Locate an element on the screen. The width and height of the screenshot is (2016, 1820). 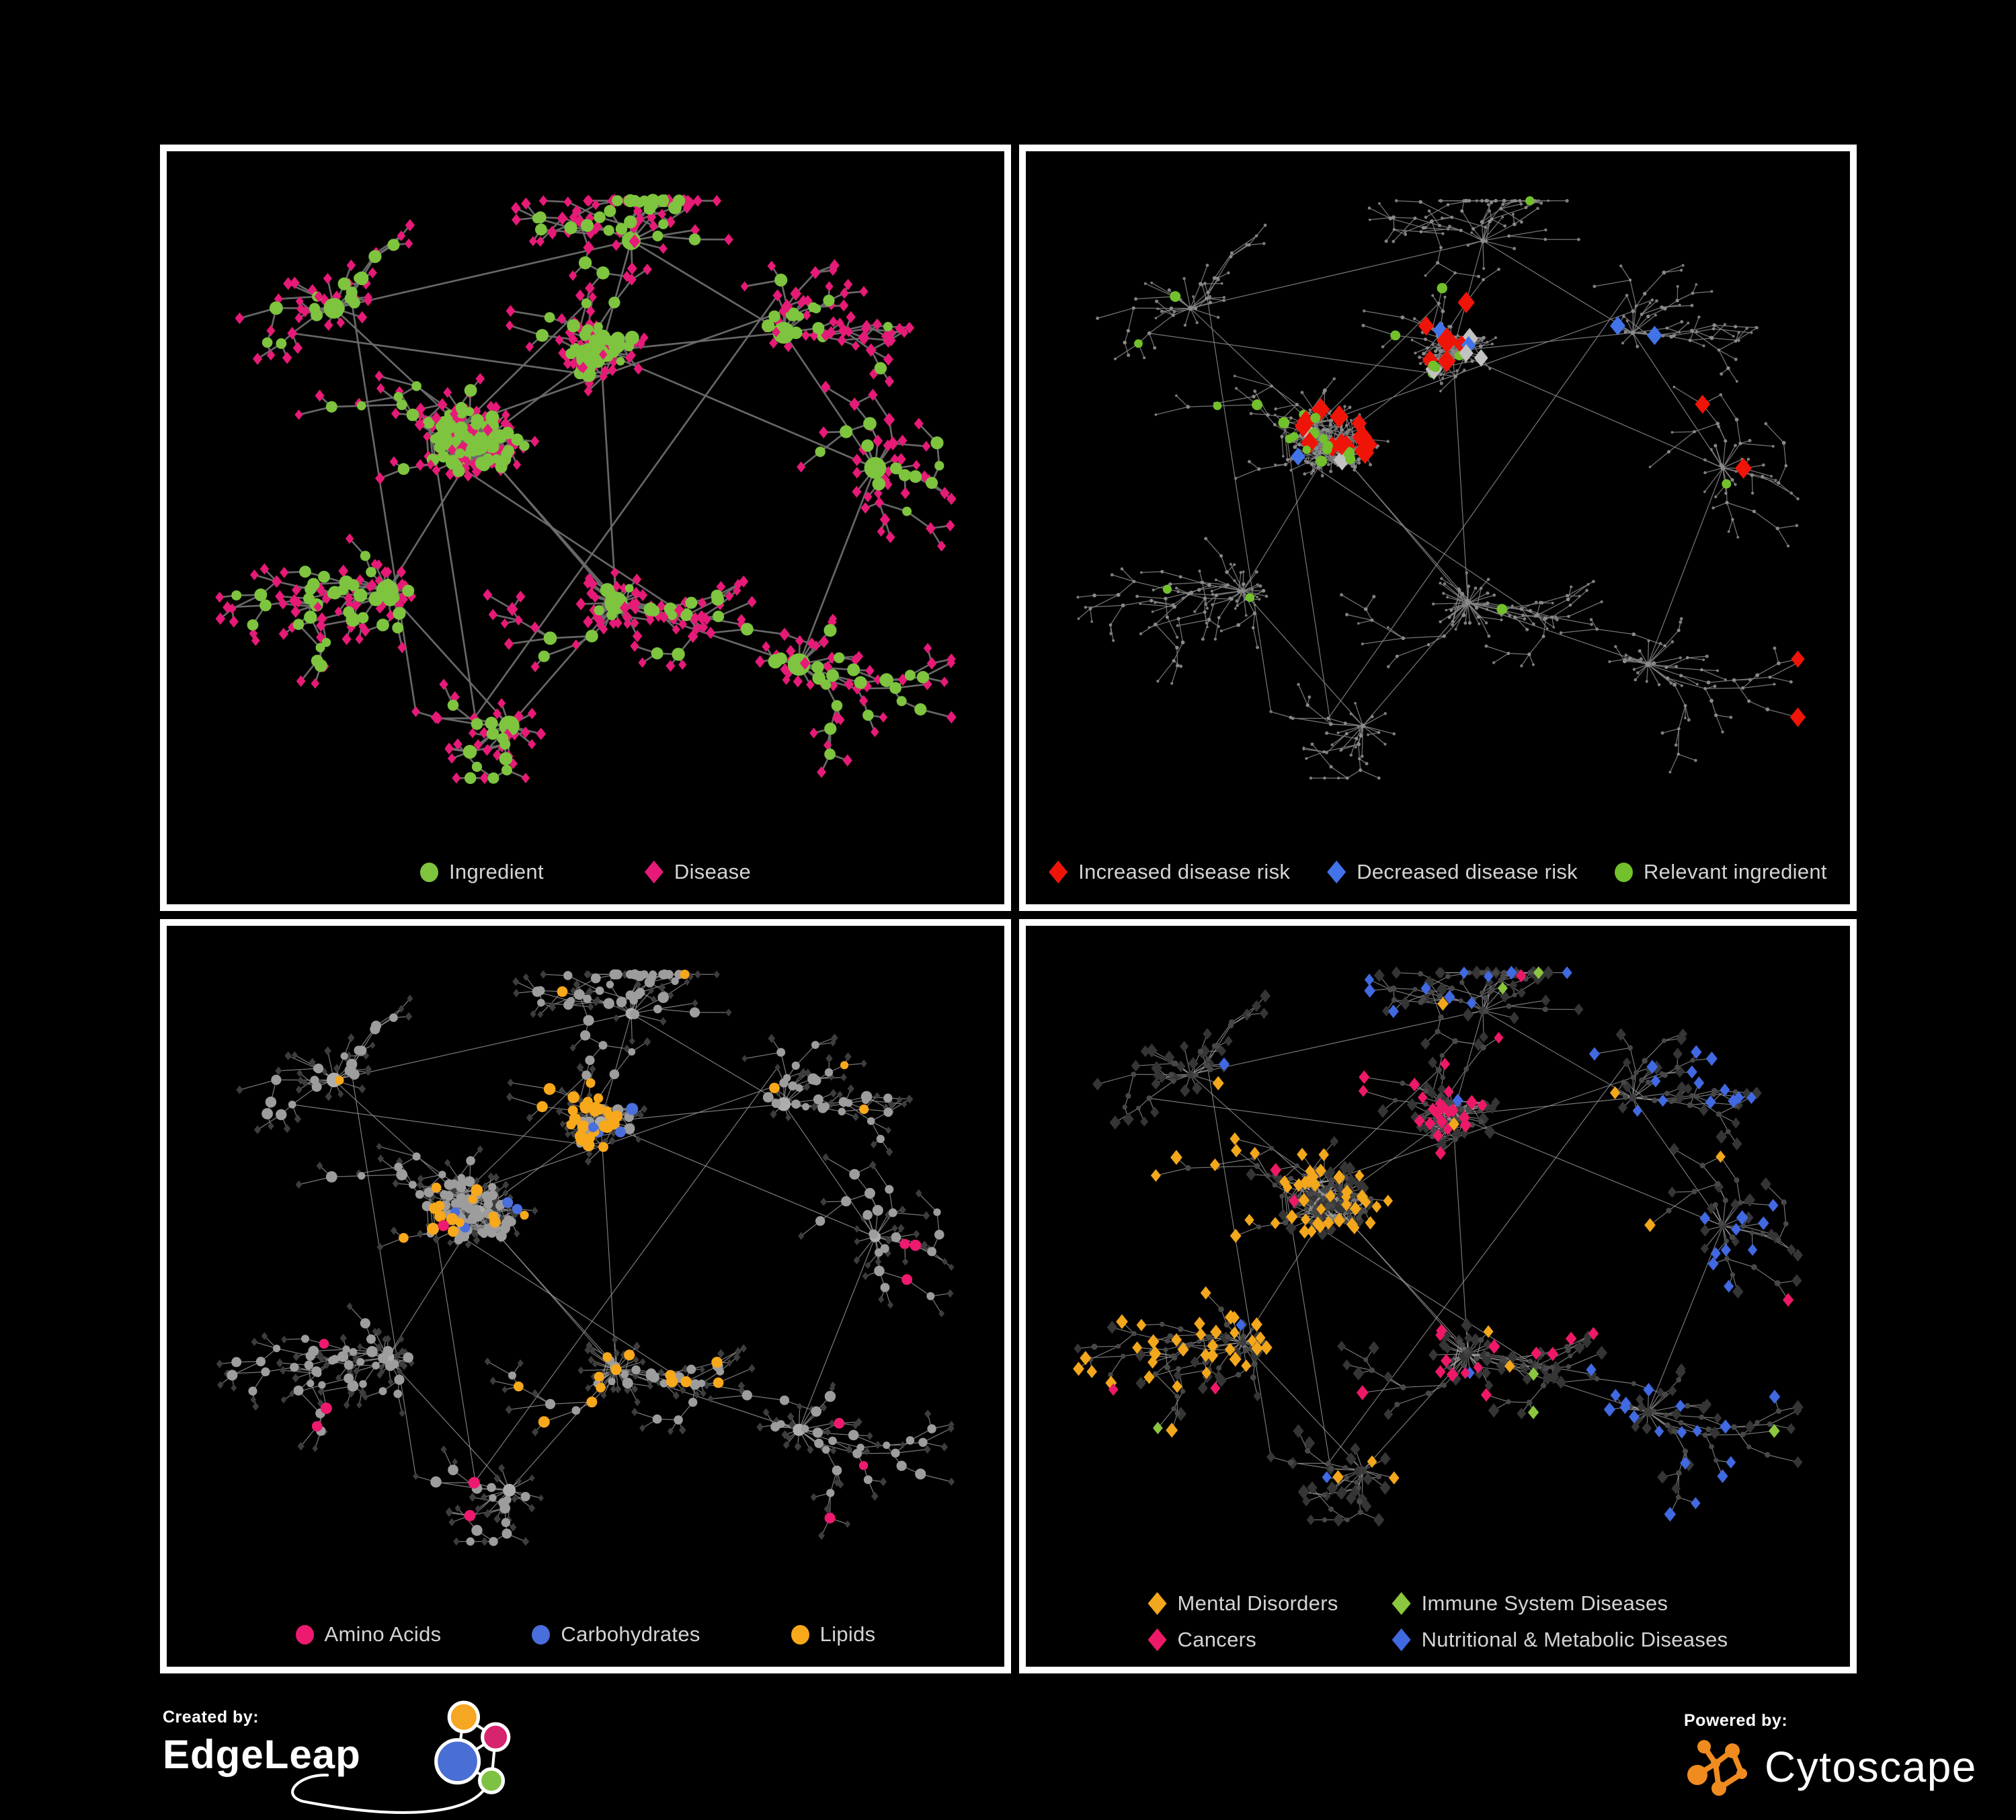
legend-item-cancers: Cancers is located at coordinates (1242, 1640).